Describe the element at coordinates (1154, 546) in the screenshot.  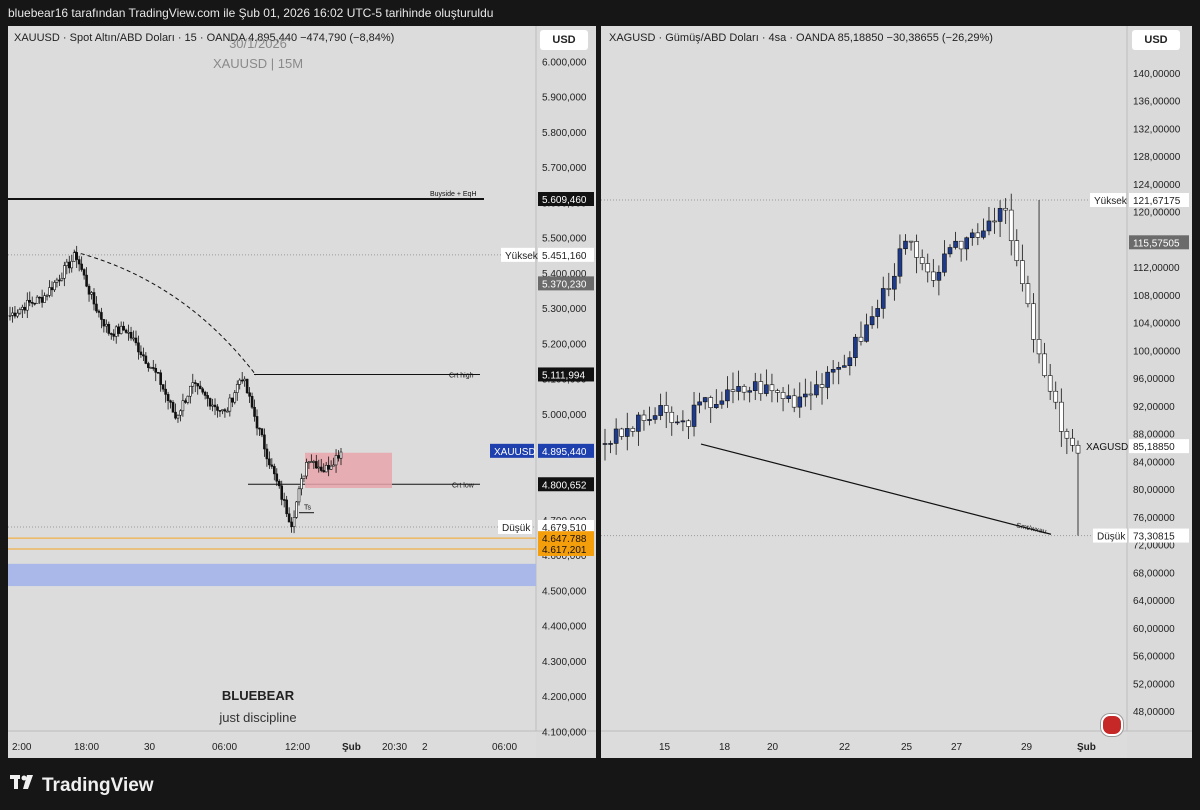
I see `price-tick-label: 72,00000` at that location.